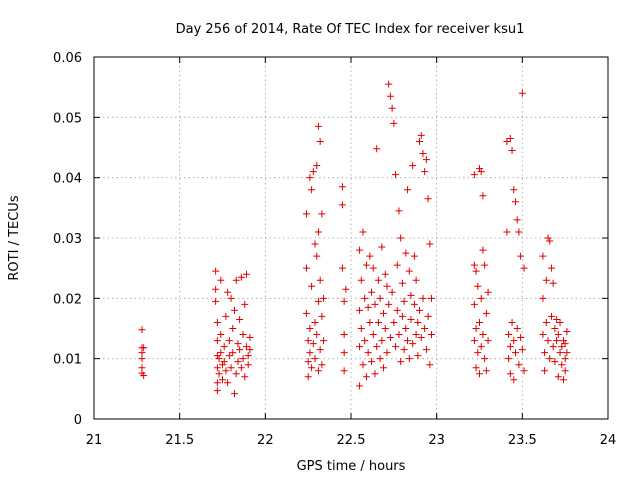 The width and height of the screenshot is (640, 480). Describe the element at coordinates (67, 118) in the screenshot. I see `y-tick-label: 0.05` at that location.